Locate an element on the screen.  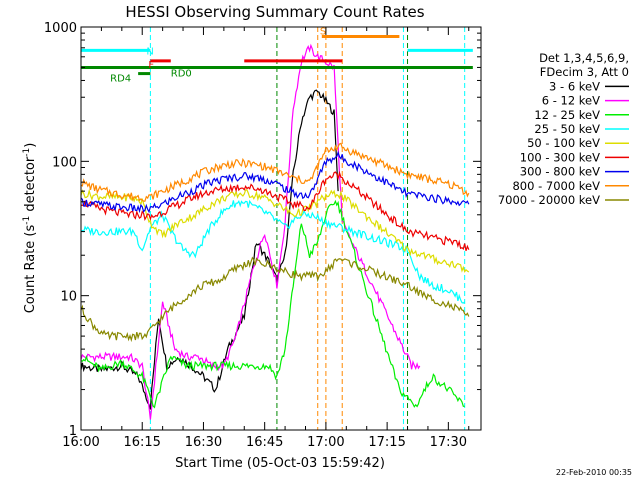
legend-label-2: 12 - 25 keV is located at coordinates (567, 115).